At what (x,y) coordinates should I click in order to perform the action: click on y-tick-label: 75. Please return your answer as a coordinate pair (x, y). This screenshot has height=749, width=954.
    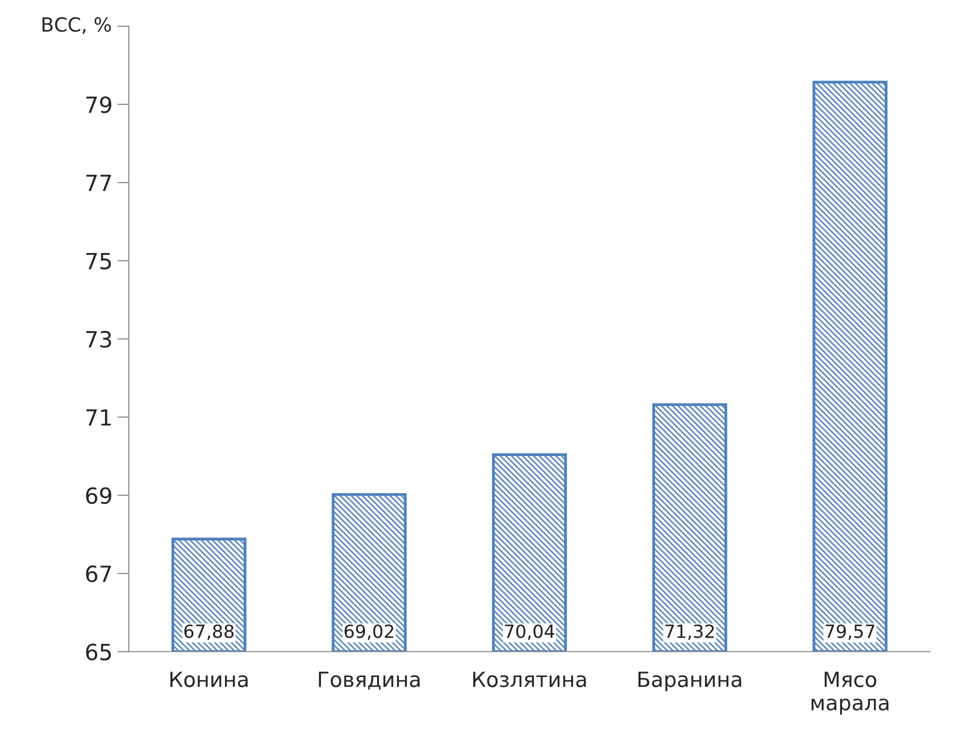
    Looking at the image, I should click on (98, 261).